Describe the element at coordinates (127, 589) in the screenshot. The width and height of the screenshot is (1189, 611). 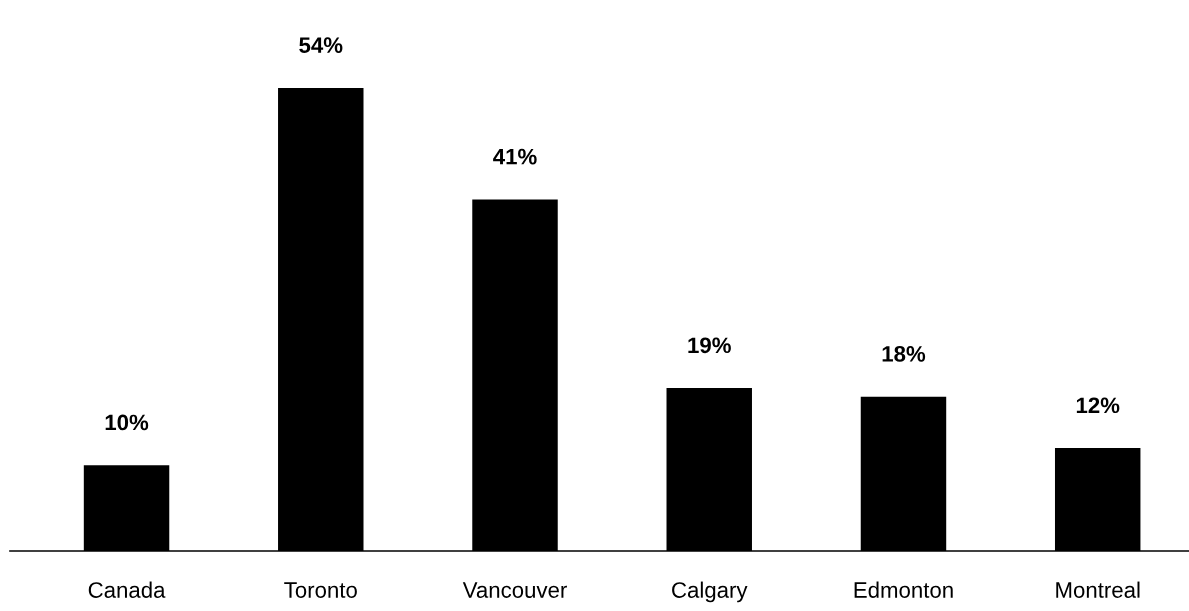
I see `x-tick-label: Canada` at that location.